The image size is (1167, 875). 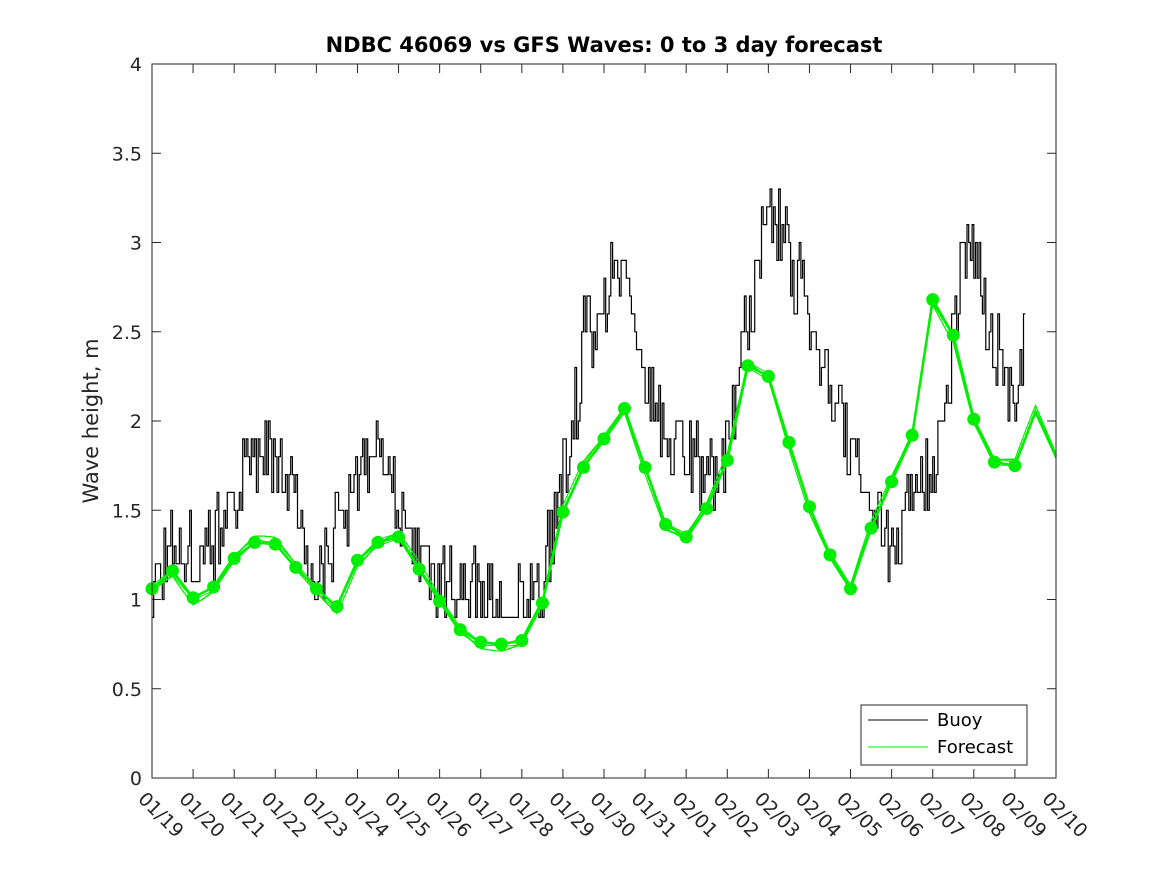 I want to click on y-tick-label: 3.5, so click(x=127, y=154).